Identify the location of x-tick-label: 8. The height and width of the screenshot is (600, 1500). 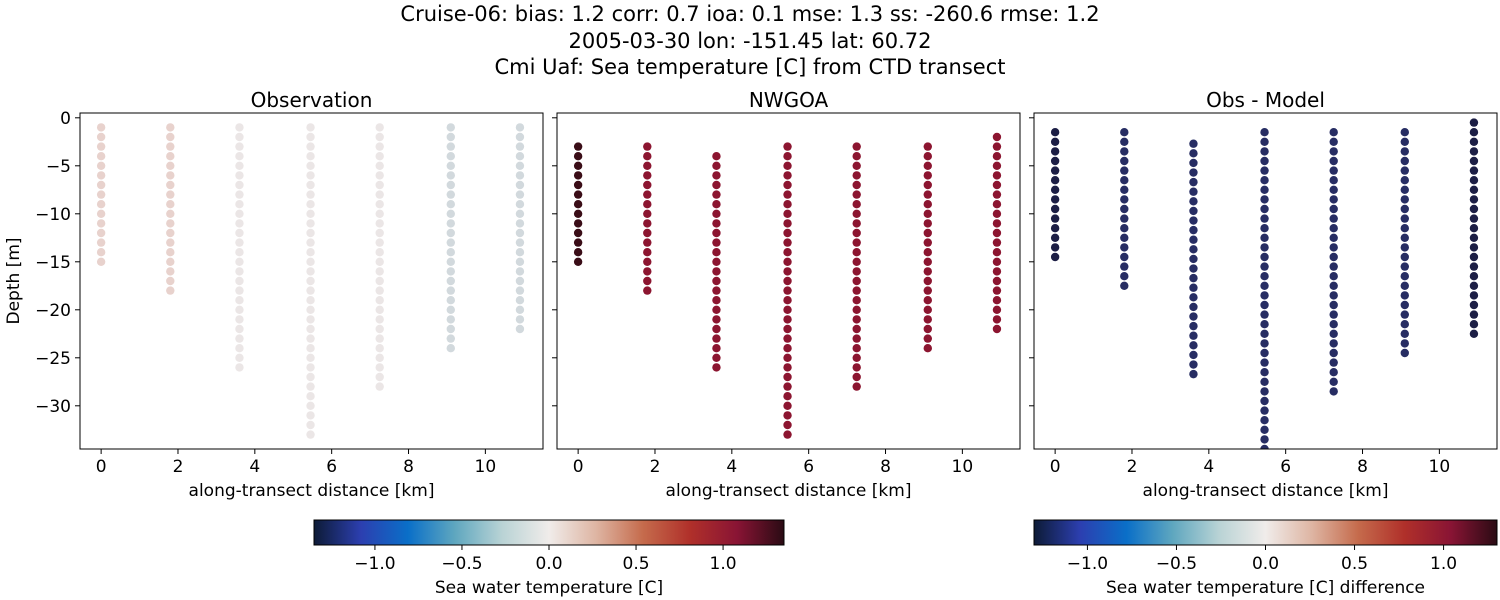
(885, 467).